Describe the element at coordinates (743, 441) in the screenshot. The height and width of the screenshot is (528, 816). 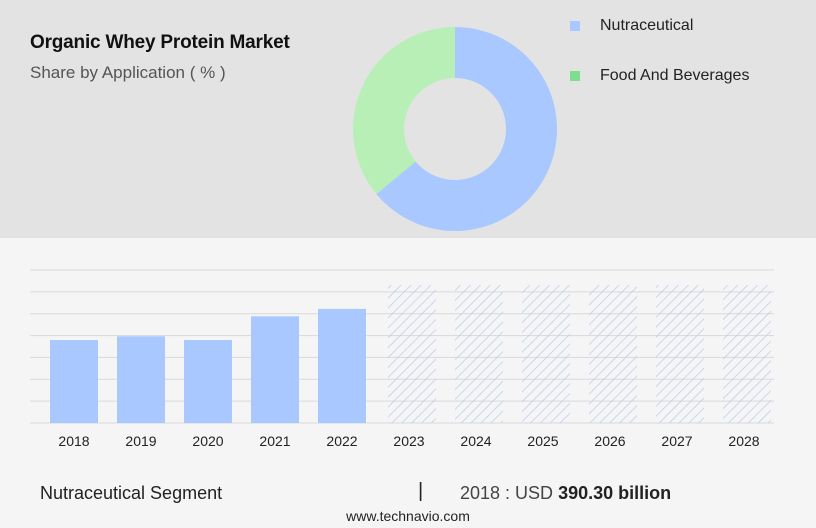
I see `x-tick-label-2028: 2028` at that location.